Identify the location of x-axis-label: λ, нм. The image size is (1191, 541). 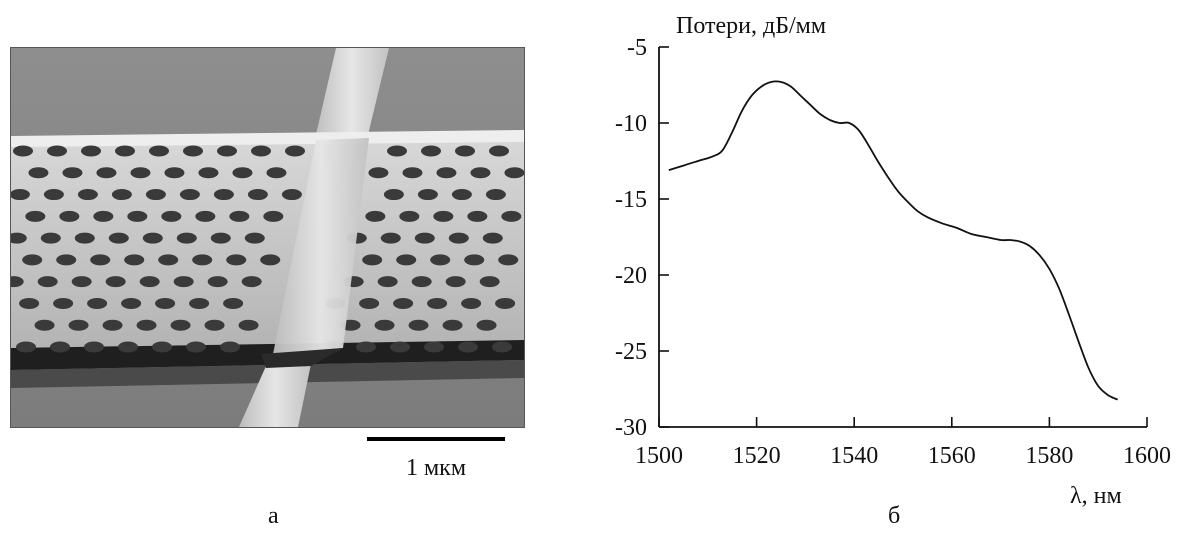
(1096, 496).